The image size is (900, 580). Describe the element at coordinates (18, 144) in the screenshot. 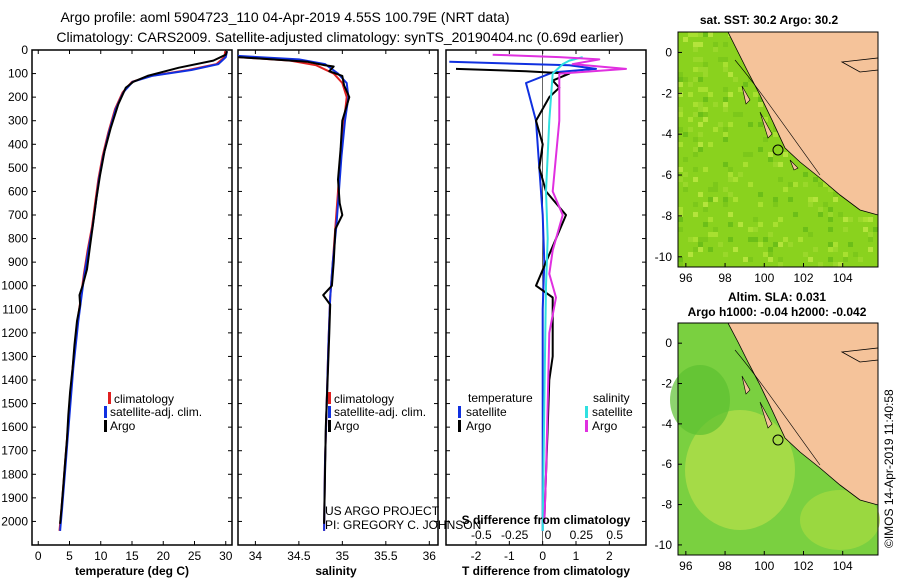

I see `ytick-label: 400` at that location.